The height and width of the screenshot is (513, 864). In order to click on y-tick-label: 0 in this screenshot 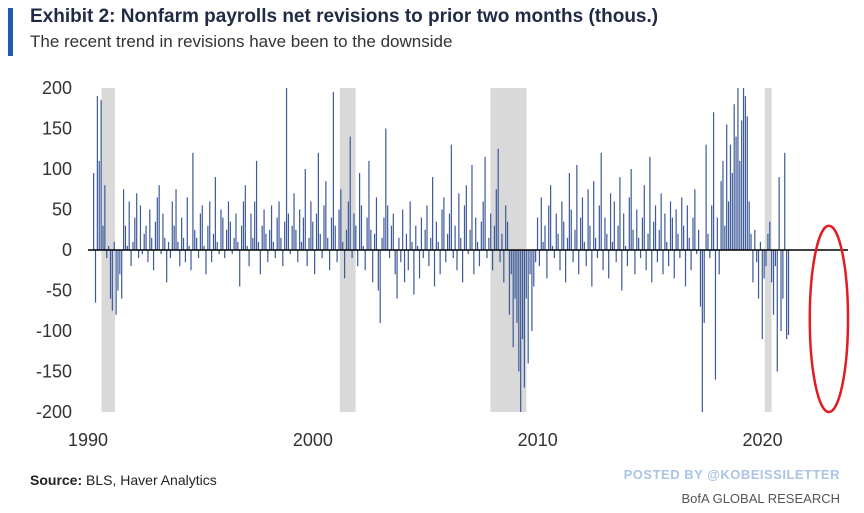, I will do `click(67, 250)`.